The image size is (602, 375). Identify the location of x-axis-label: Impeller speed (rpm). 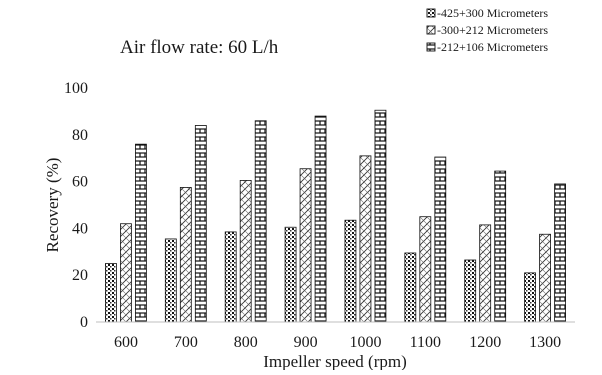
(335, 361).